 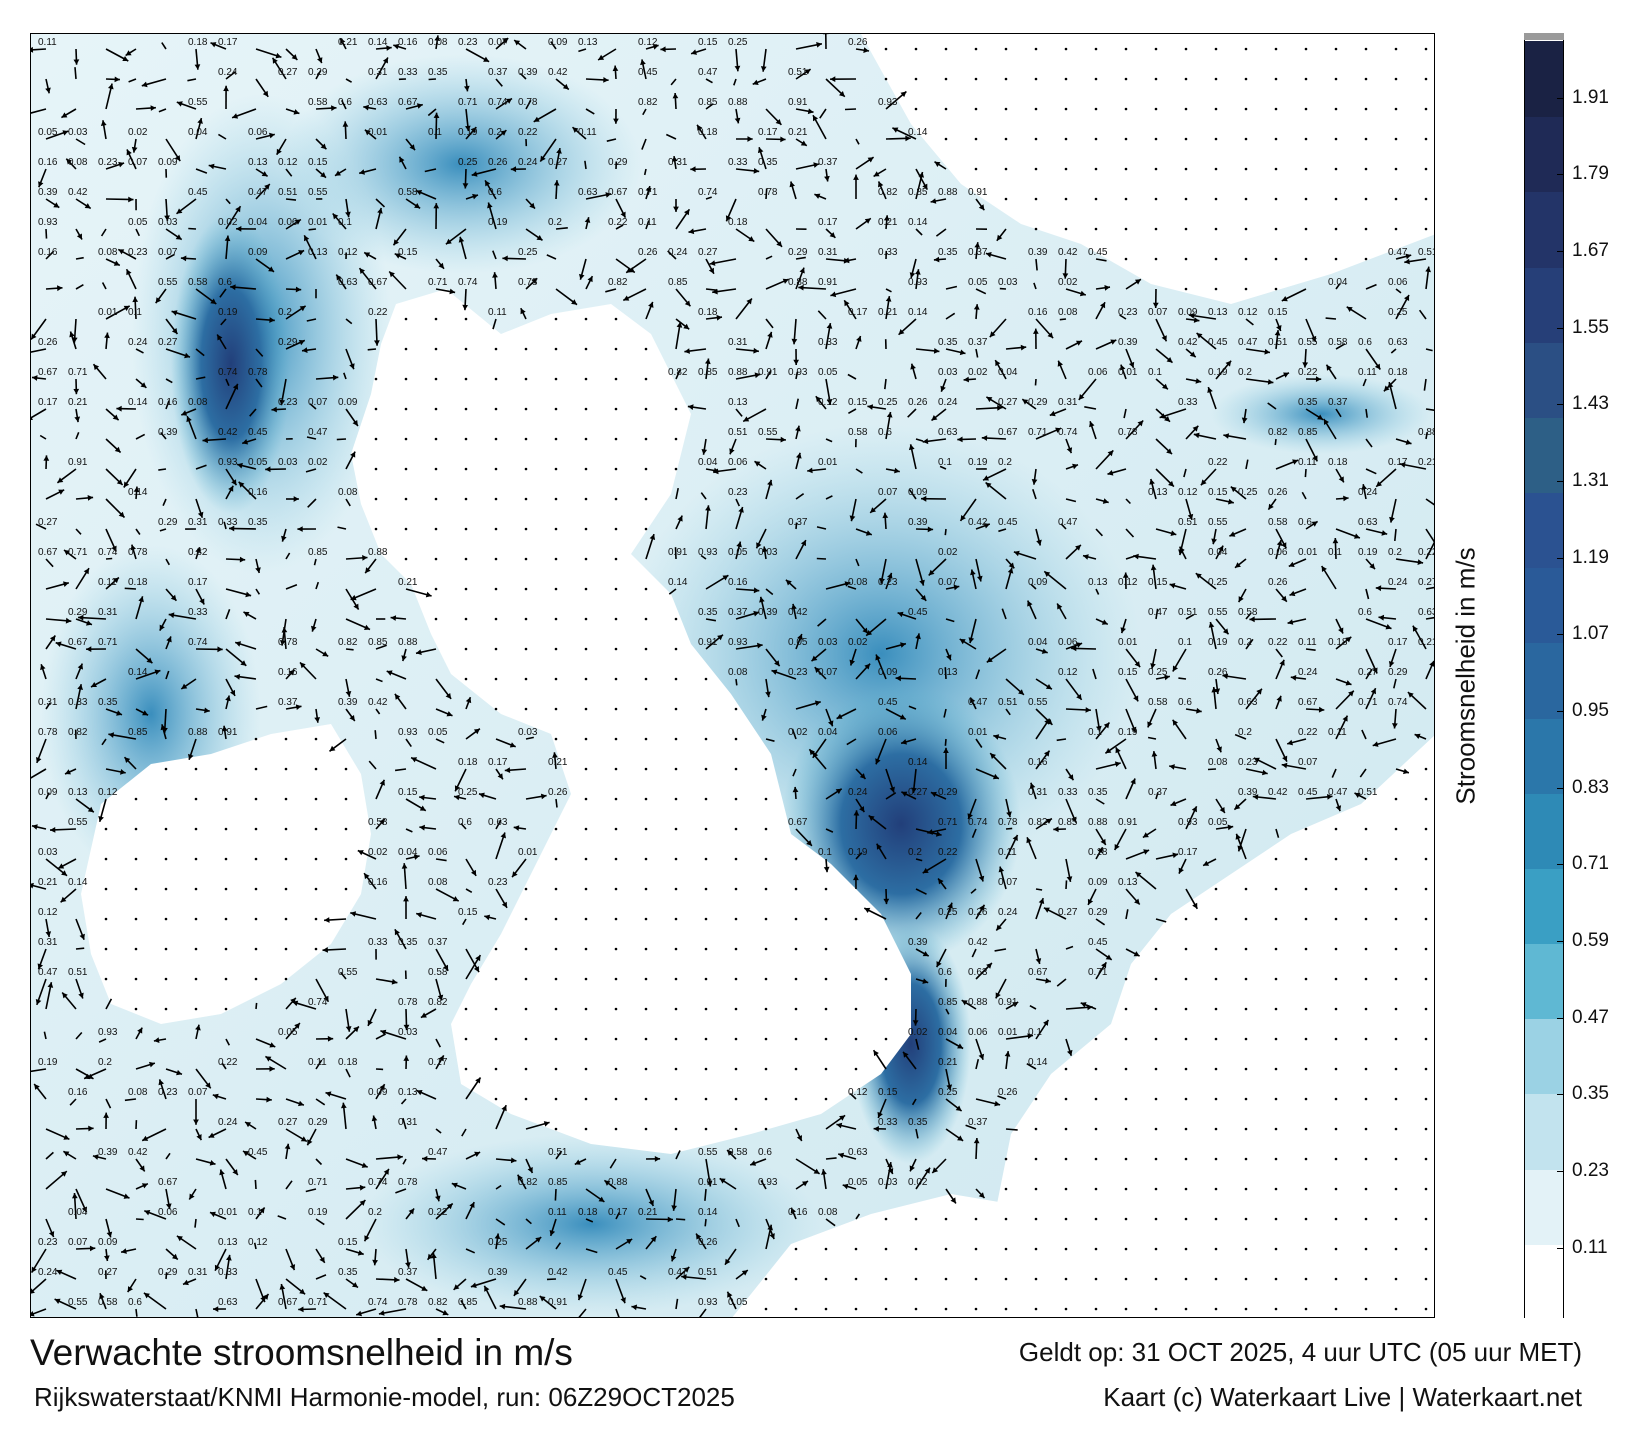 I want to click on speed-label: 0.91, so click(x=768, y=372).